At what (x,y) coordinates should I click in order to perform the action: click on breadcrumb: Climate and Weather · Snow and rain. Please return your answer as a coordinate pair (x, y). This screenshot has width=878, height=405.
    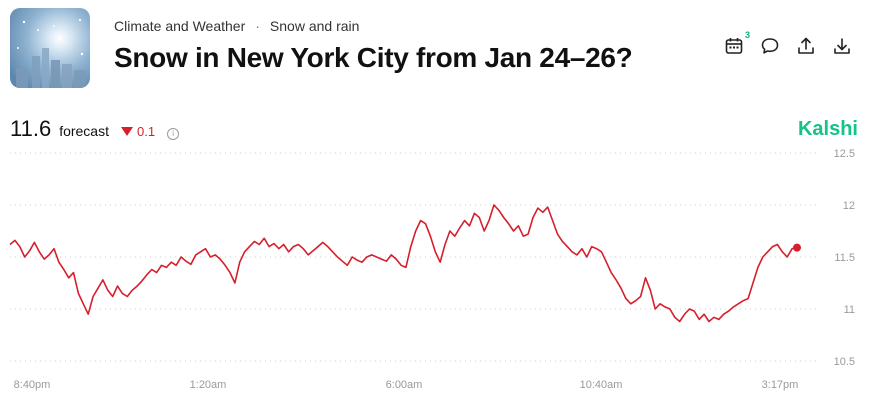
    Looking at the image, I should click on (236, 26).